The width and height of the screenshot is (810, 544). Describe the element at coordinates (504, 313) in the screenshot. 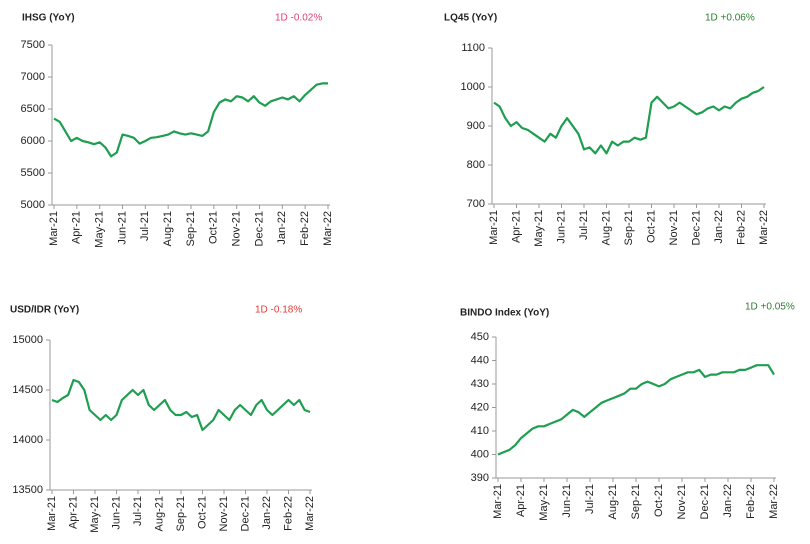

I see `chart-title: BINDO Index (YoY)` at that location.